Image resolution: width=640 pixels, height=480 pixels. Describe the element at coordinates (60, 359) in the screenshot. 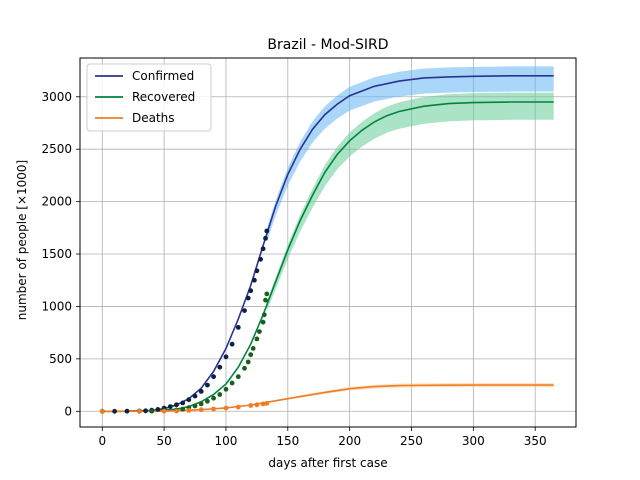

I see `y-tick-label: 500` at that location.